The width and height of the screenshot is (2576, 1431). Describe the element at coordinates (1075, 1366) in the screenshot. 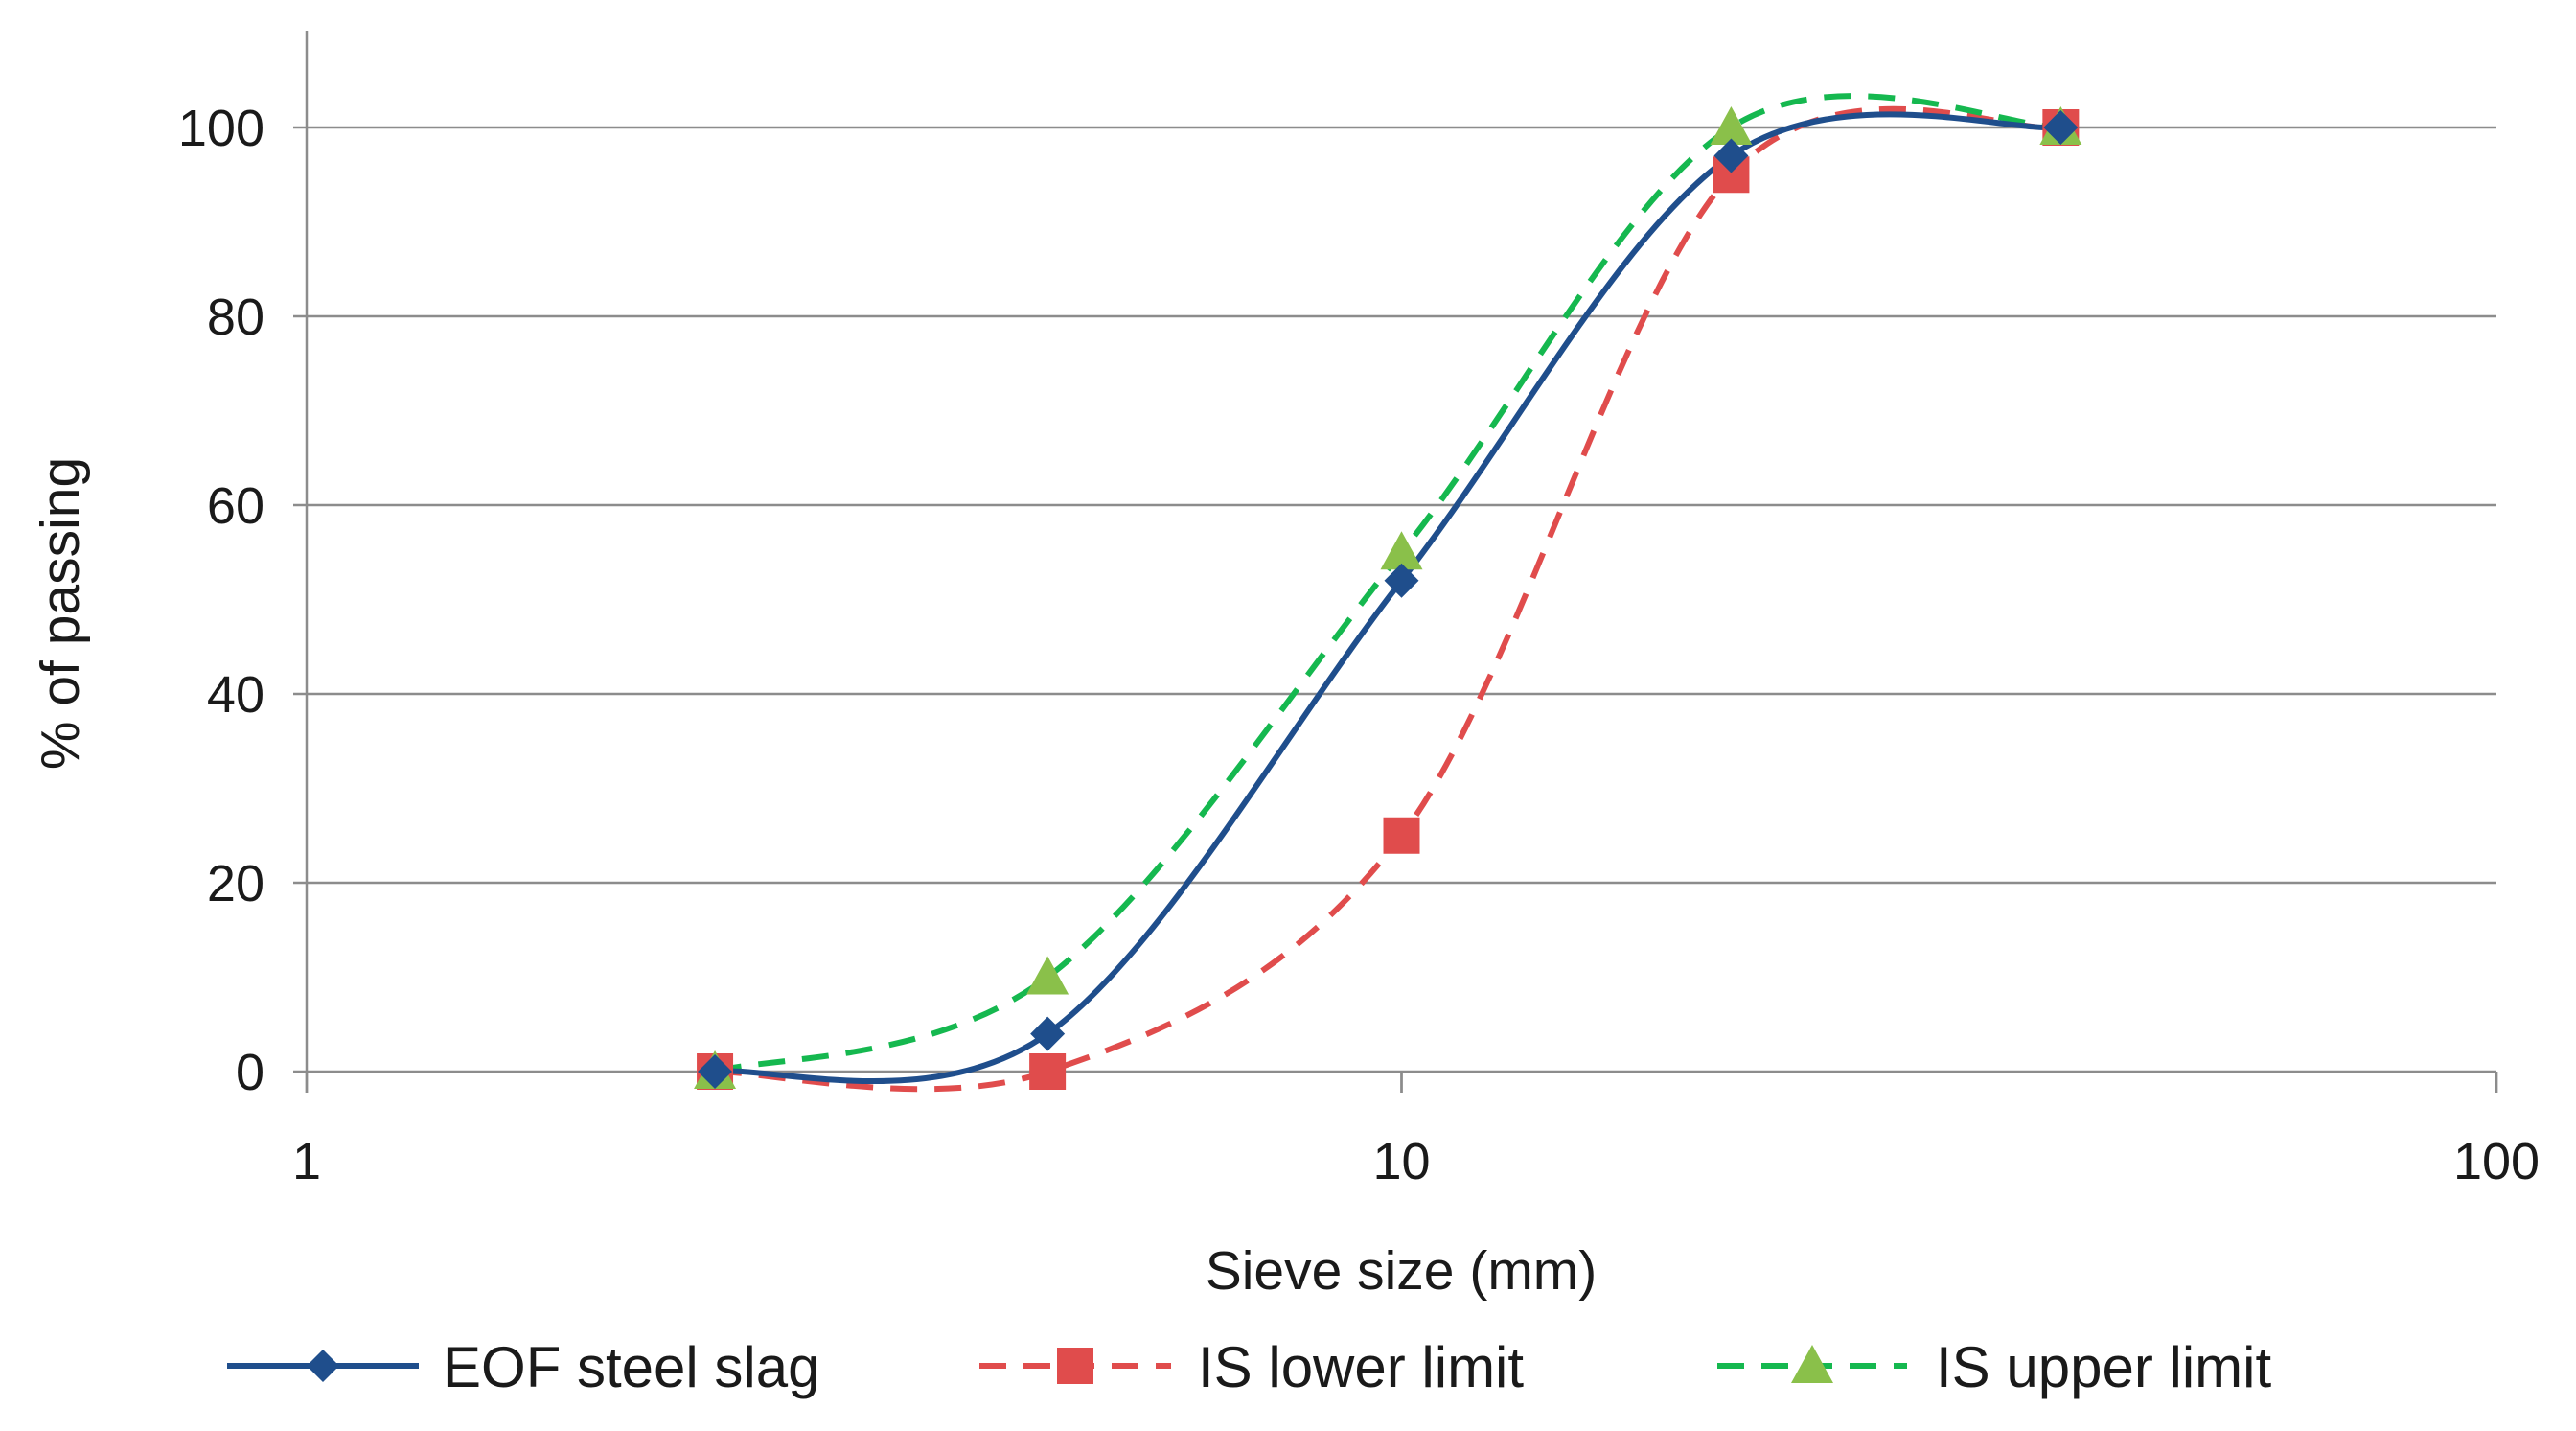

I see `legend-marker-square` at that location.